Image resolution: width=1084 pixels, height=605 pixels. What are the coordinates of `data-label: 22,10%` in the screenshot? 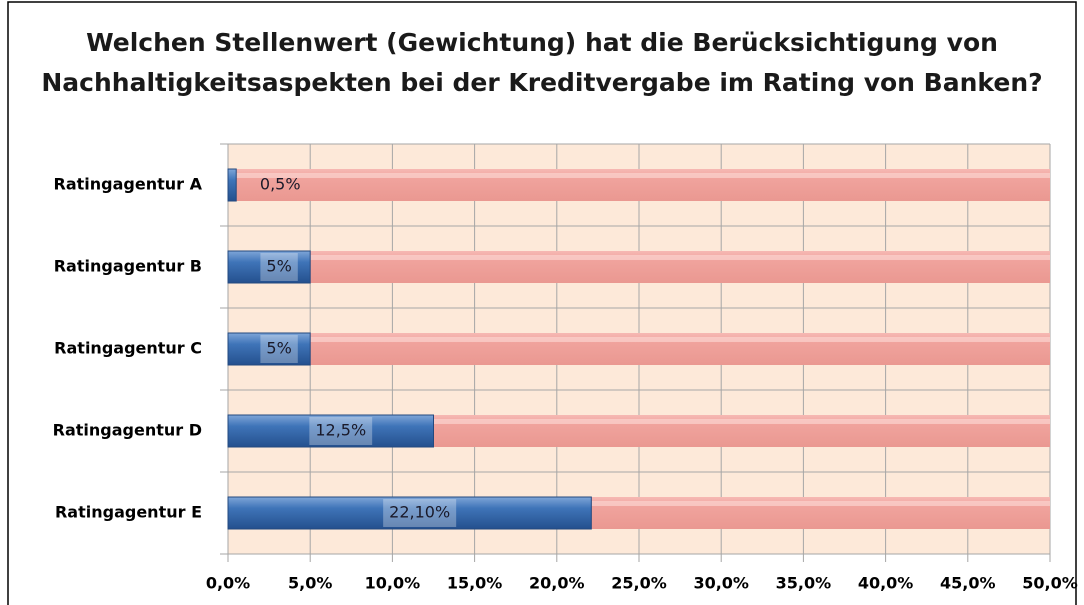 It's located at (419, 512).